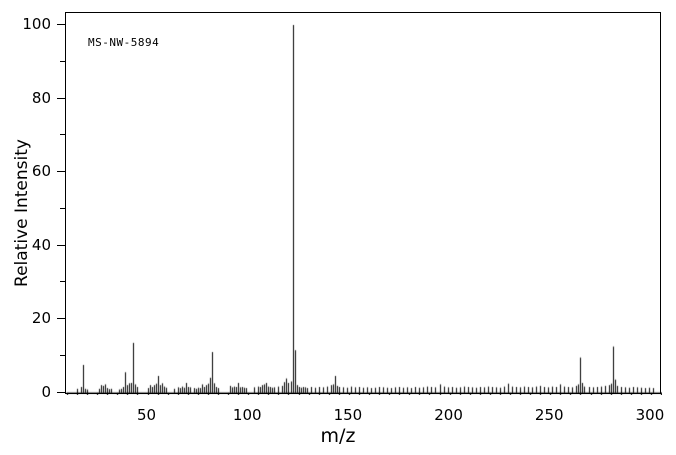 This screenshot has width=676, height=455. Describe the element at coordinates (338, 436) in the screenshot. I see `x-axis-title: m/z` at that location.